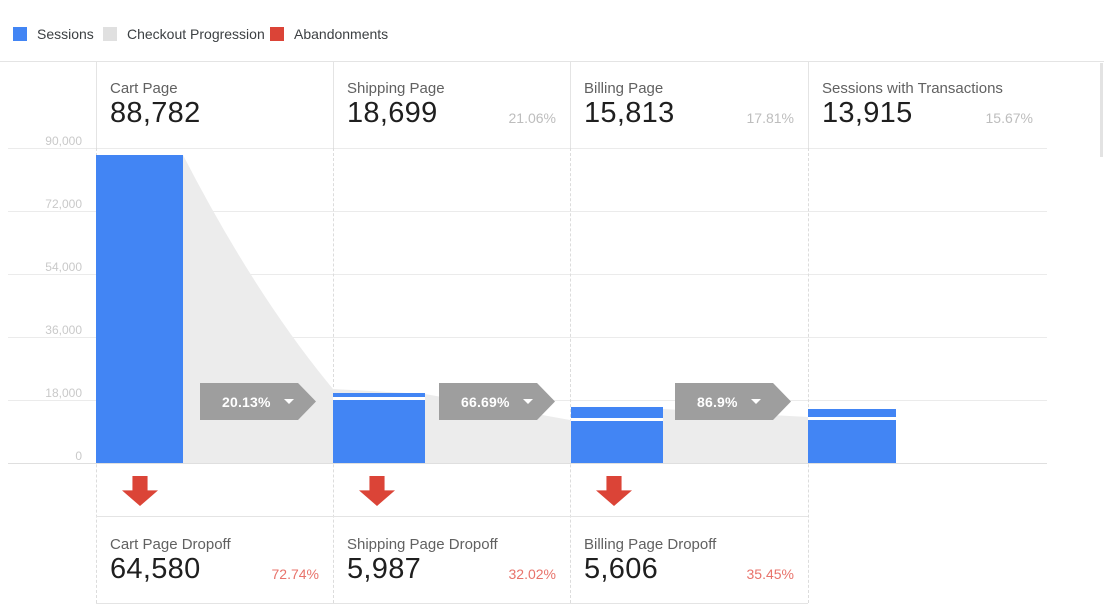 The height and width of the screenshot is (607, 1104). I want to click on step-header-cart-page: Cart Page 88,782, so click(214, 104).